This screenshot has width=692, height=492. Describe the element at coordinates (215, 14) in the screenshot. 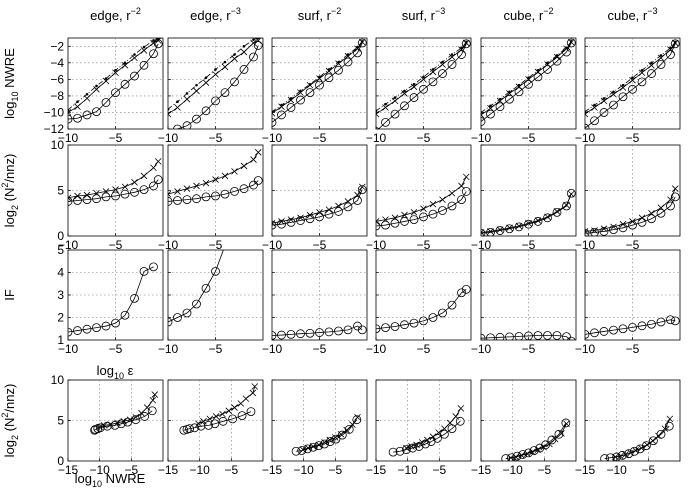

I see `column-title: edge, r−3` at that location.